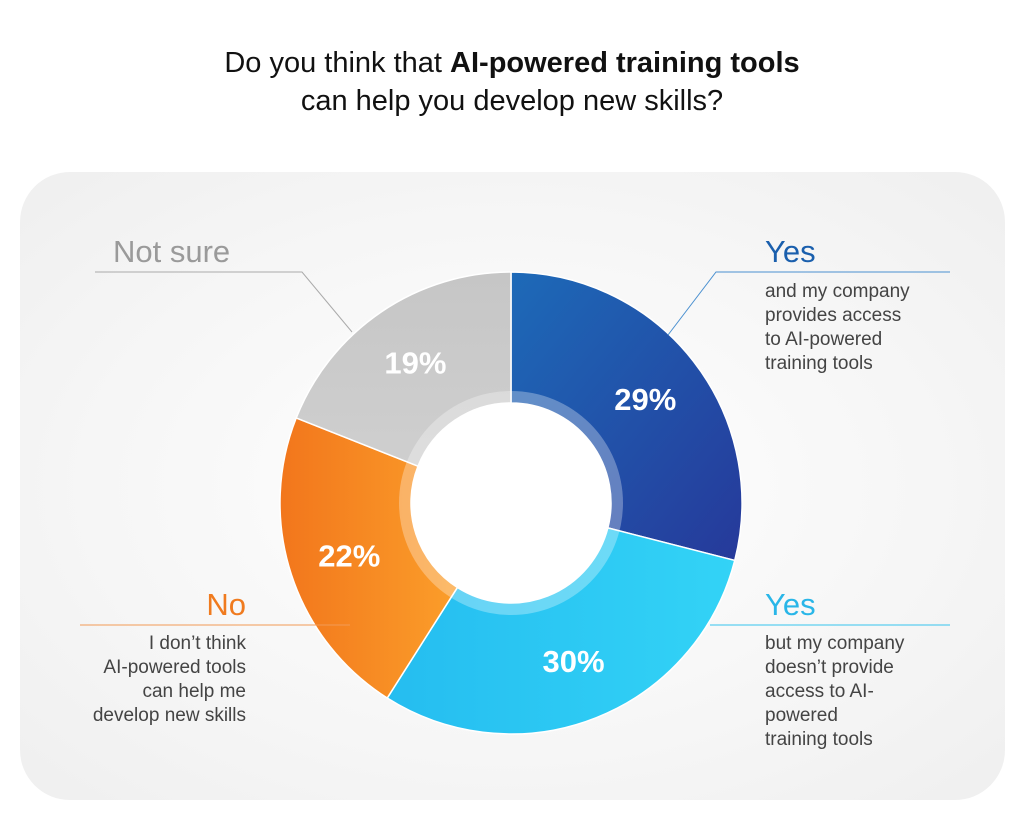 This screenshot has height=839, width=1024. What do you see at coordinates (172, 251) in the screenshot?
I see `legend-heading-not-sure: Not sure` at bounding box center [172, 251].